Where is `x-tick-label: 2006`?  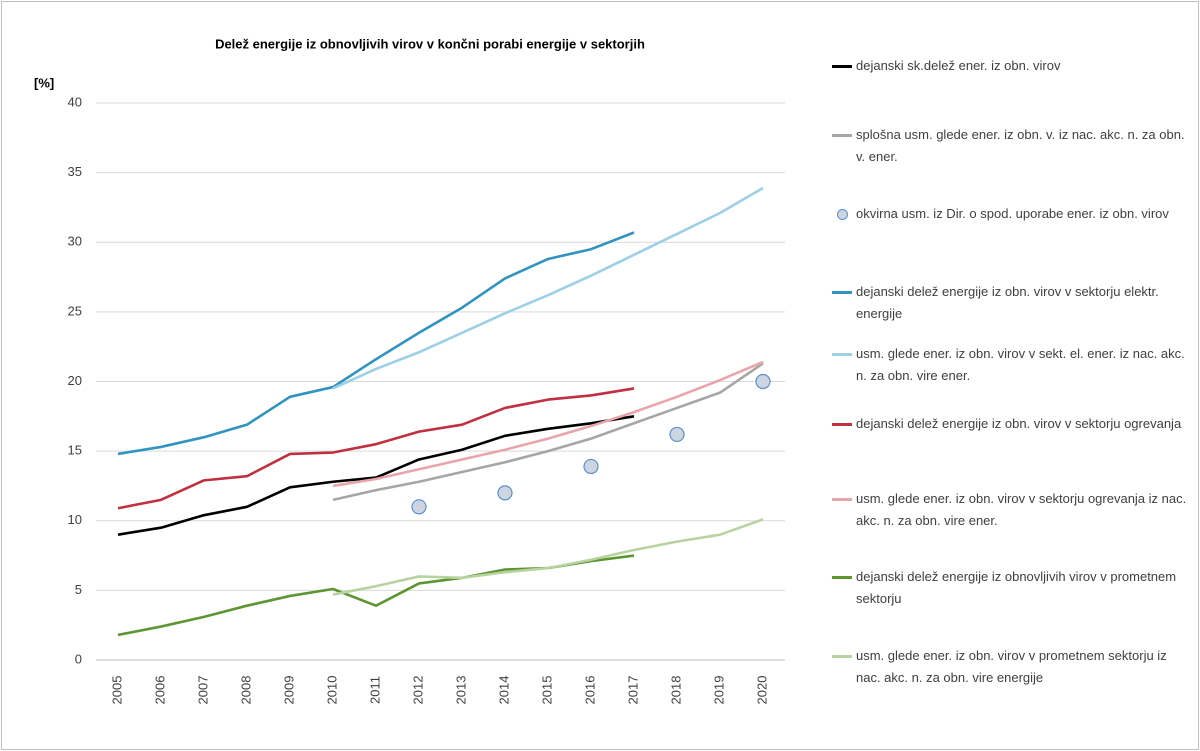 x-tick-label: 2006 is located at coordinates (159, 690).